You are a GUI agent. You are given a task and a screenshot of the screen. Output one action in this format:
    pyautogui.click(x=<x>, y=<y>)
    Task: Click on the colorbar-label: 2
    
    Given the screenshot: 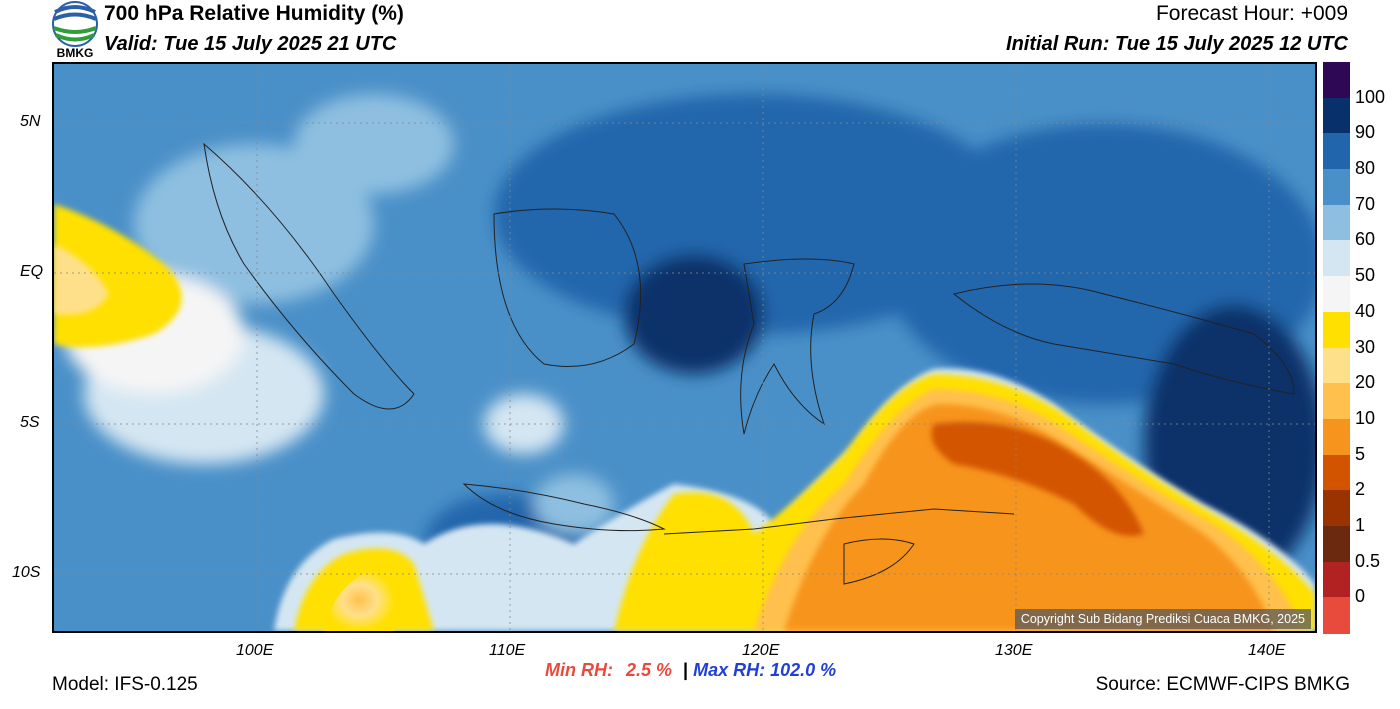 What is the action you would take?
    pyautogui.click(x=1360, y=489)
    